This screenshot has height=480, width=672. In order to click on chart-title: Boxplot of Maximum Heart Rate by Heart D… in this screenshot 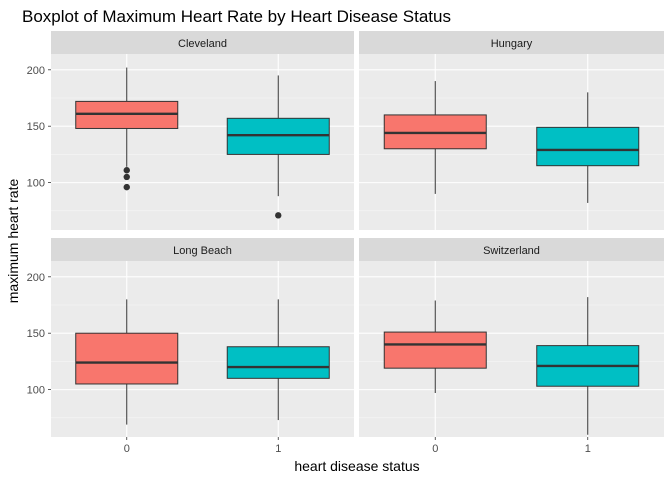, I will do `click(236, 16)`.